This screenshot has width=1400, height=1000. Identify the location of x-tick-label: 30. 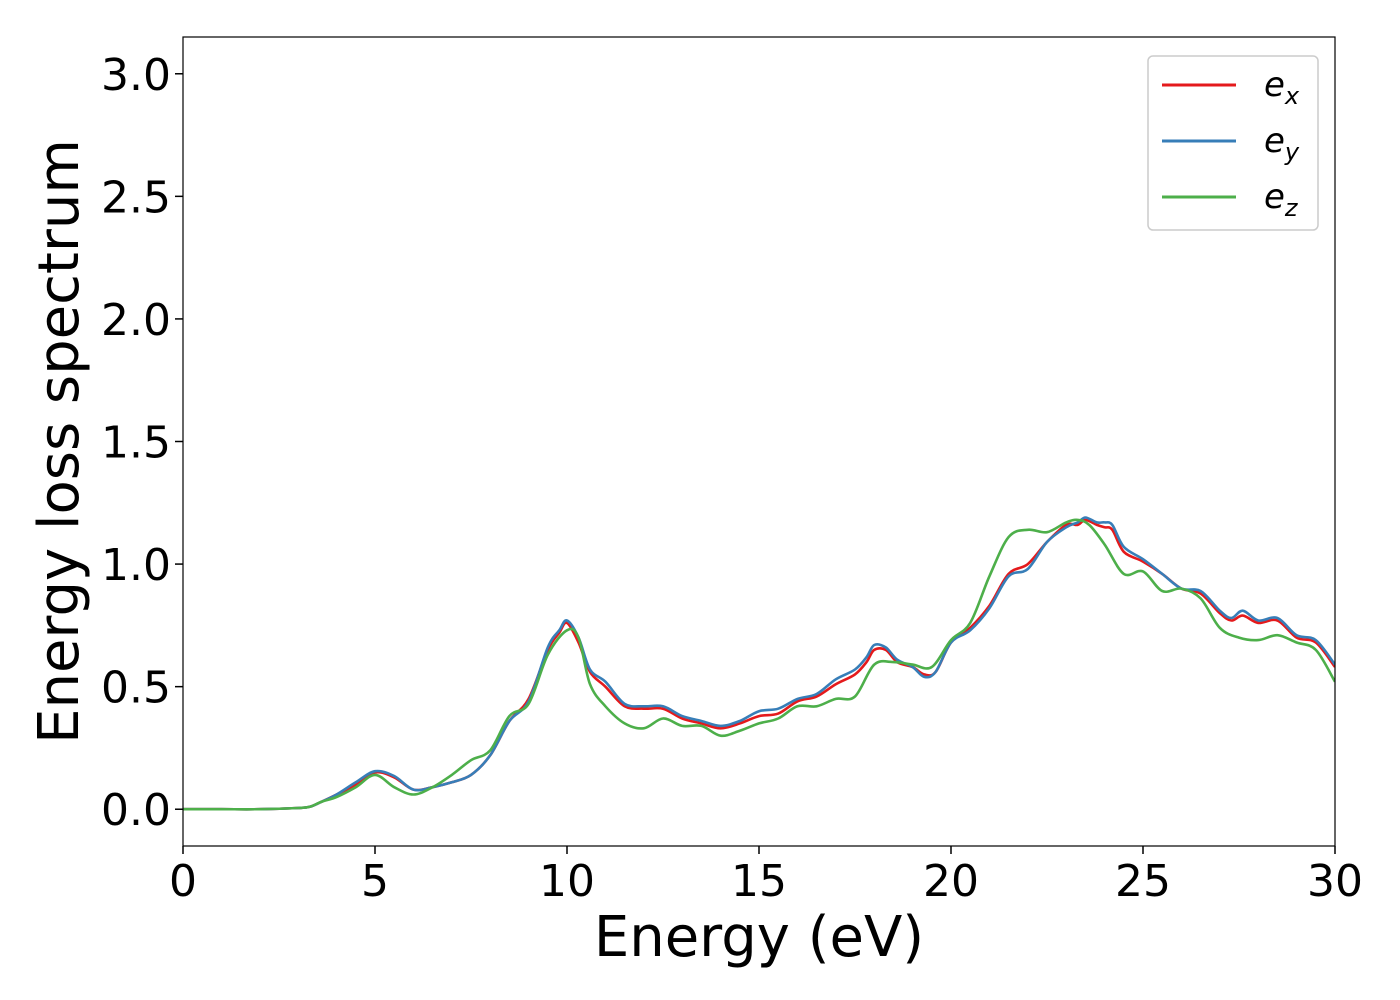
(1335, 881).